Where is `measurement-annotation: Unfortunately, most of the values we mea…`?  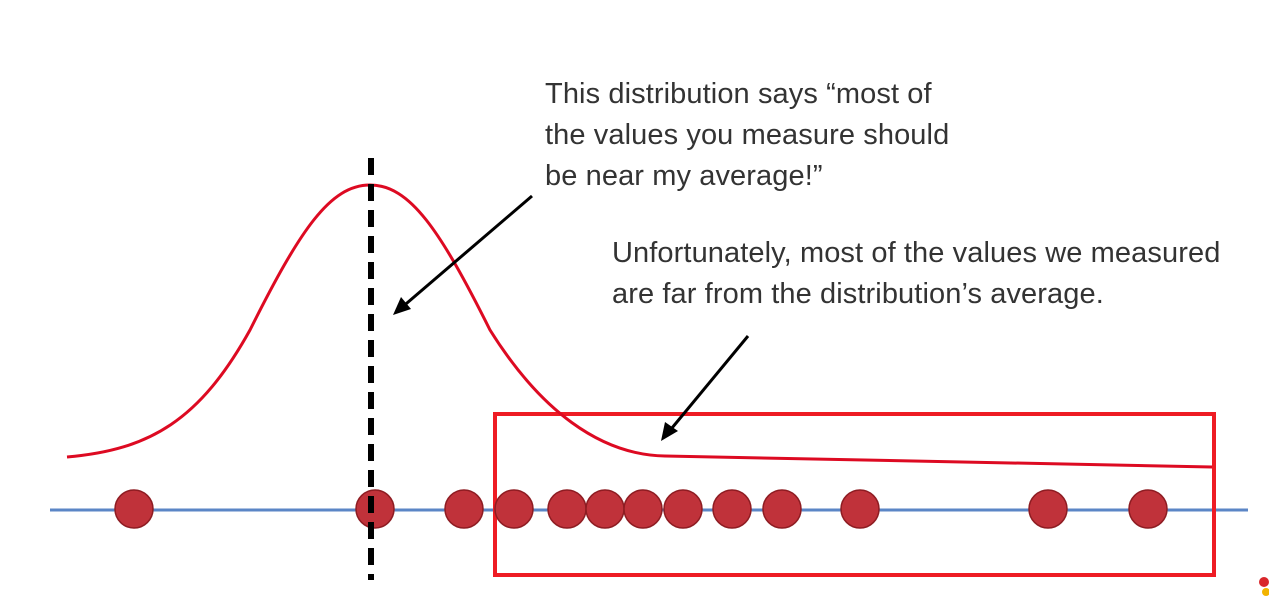 measurement-annotation: Unfortunately, most of the values we mea… is located at coordinates (916, 274).